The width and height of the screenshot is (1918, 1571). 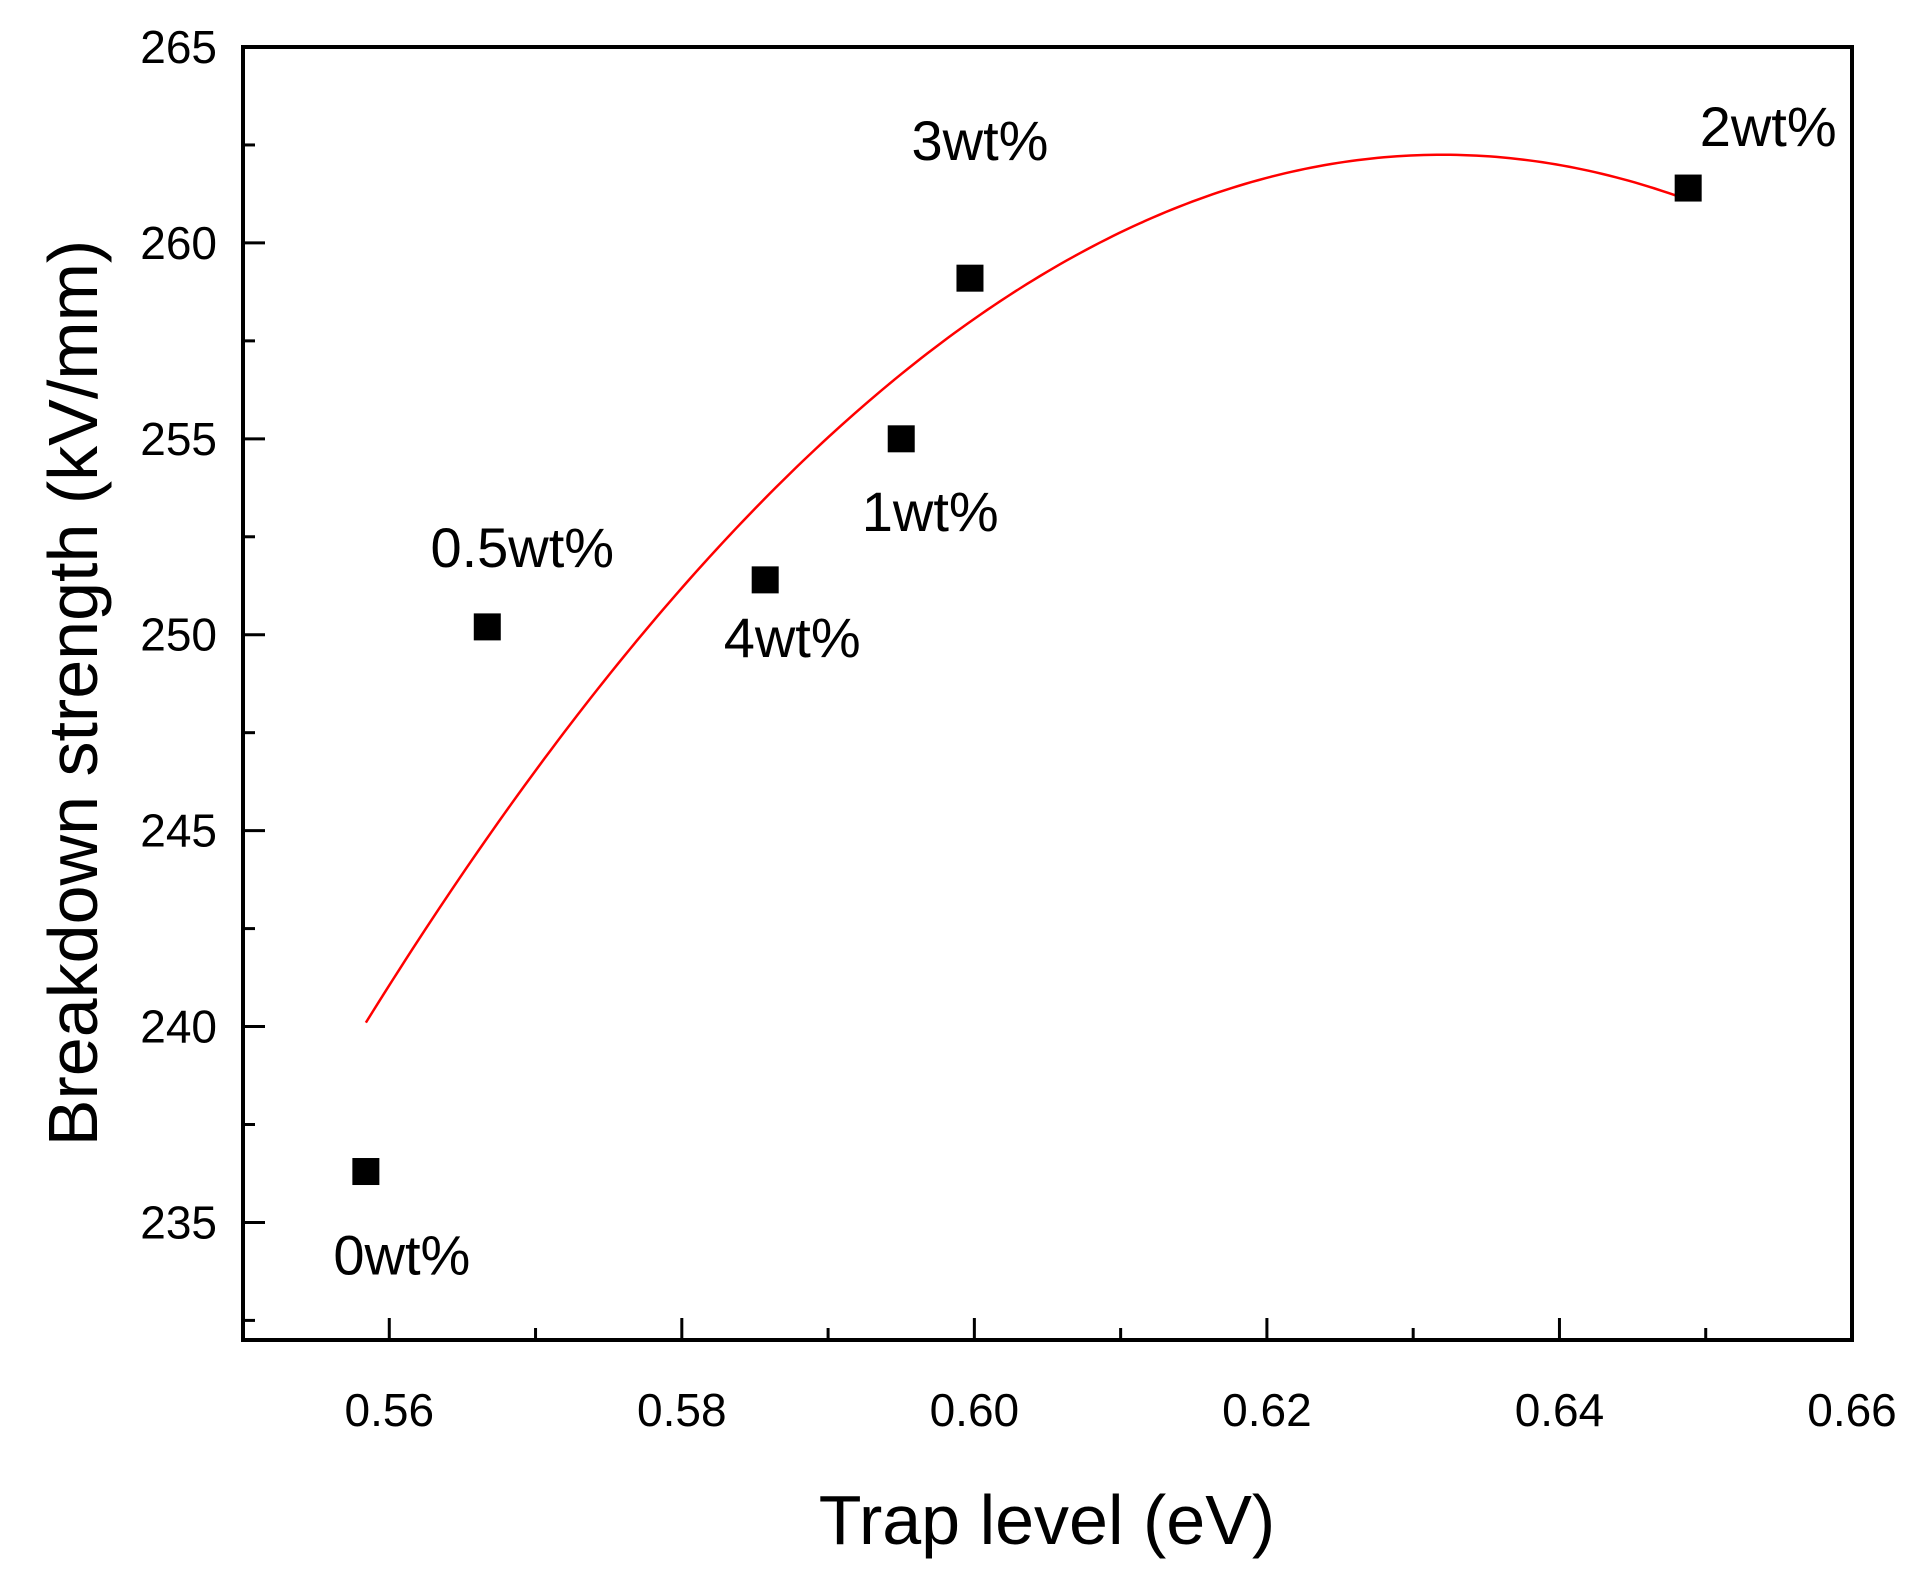 I want to click on y-axis-tick-labels: 235 240 245 250 255 260 265, so click(x=178, y=634).